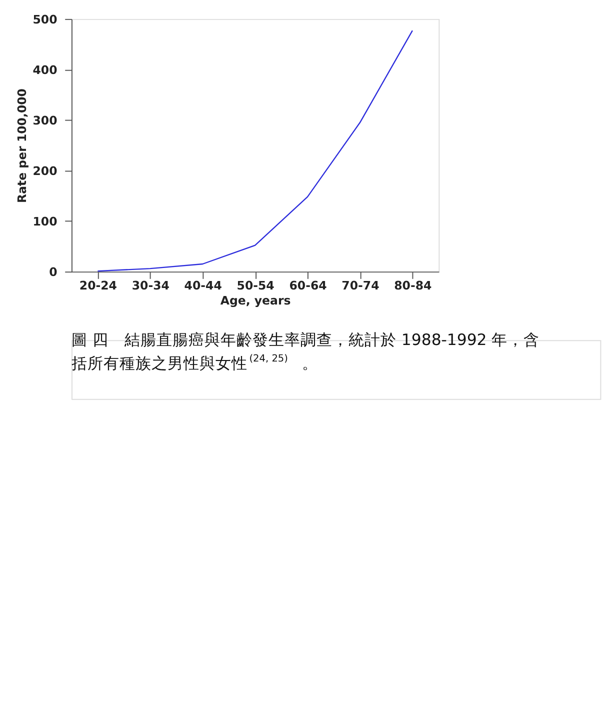 Image resolution: width=611 pixels, height=715 pixels. Describe the element at coordinates (151, 285) in the screenshot. I see `x-tick-label: 30-34` at that location.